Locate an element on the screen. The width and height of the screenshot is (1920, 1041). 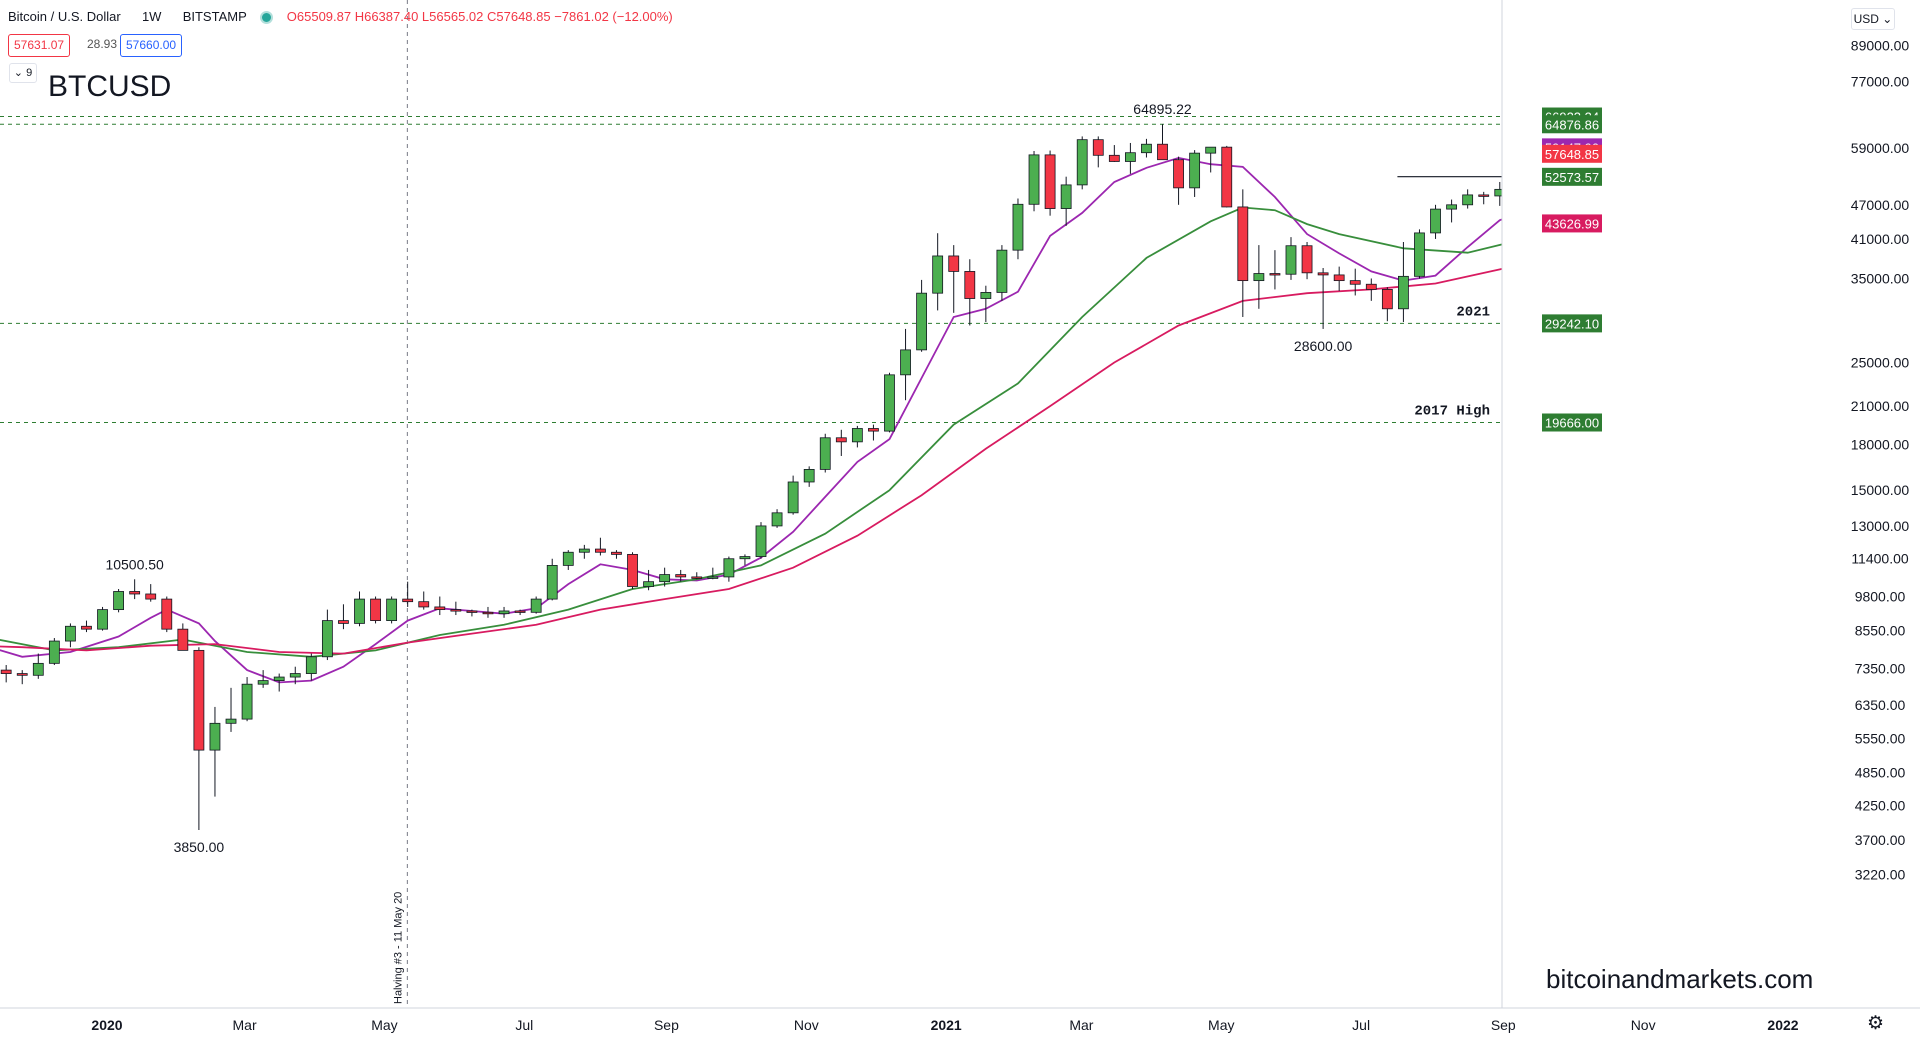
price-tick-label: 89000.00 is located at coordinates (1880, 45).